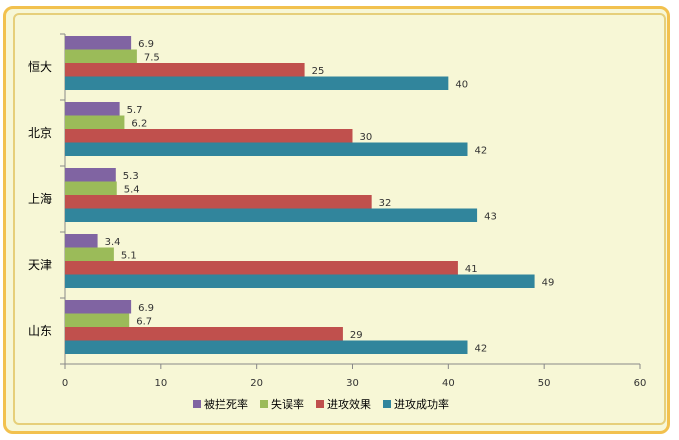 The height and width of the screenshot is (440, 679). What do you see at coordinates (490, 216) in the screenshot?
I see `data-label: 43` at bounding box center [490, 216].